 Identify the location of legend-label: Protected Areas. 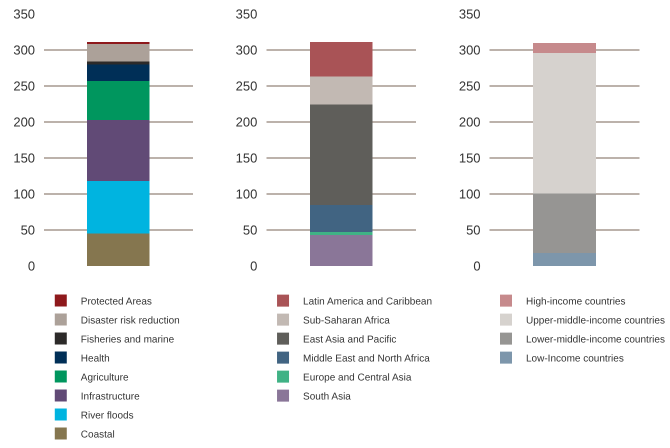
(116, 302).